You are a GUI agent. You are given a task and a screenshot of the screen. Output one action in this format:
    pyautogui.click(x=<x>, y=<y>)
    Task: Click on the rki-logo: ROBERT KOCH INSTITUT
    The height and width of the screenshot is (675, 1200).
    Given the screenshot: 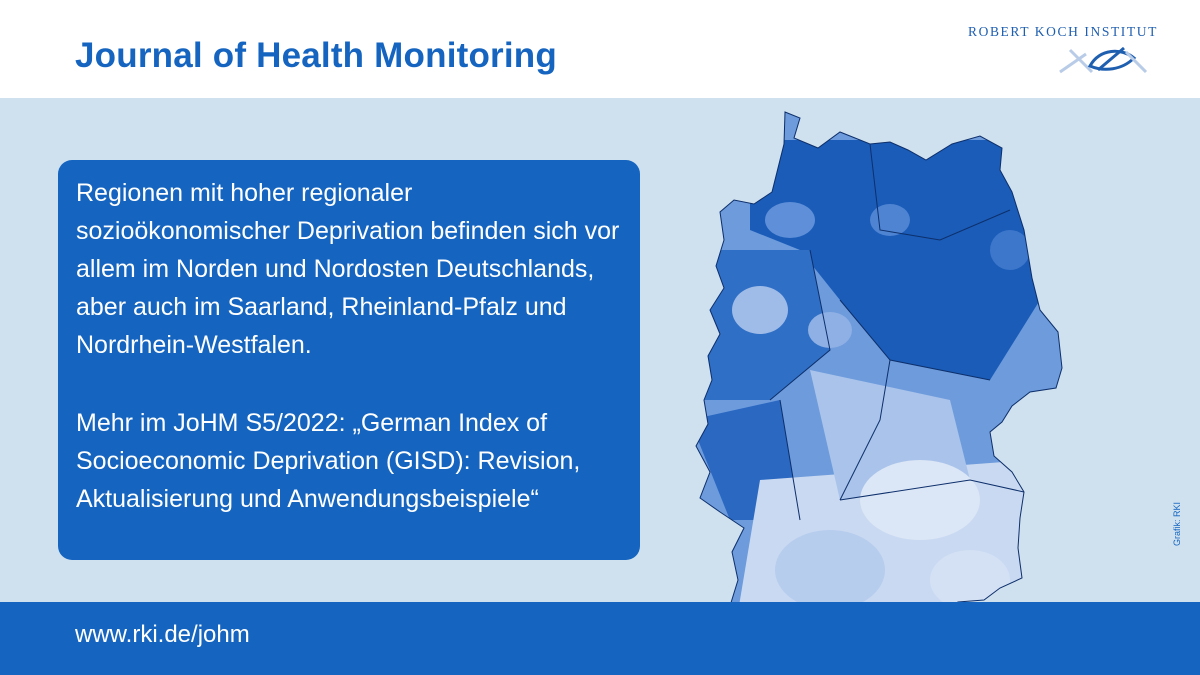 What is the action you would take?
    pyautogui.click(x=1062, y=52)
    